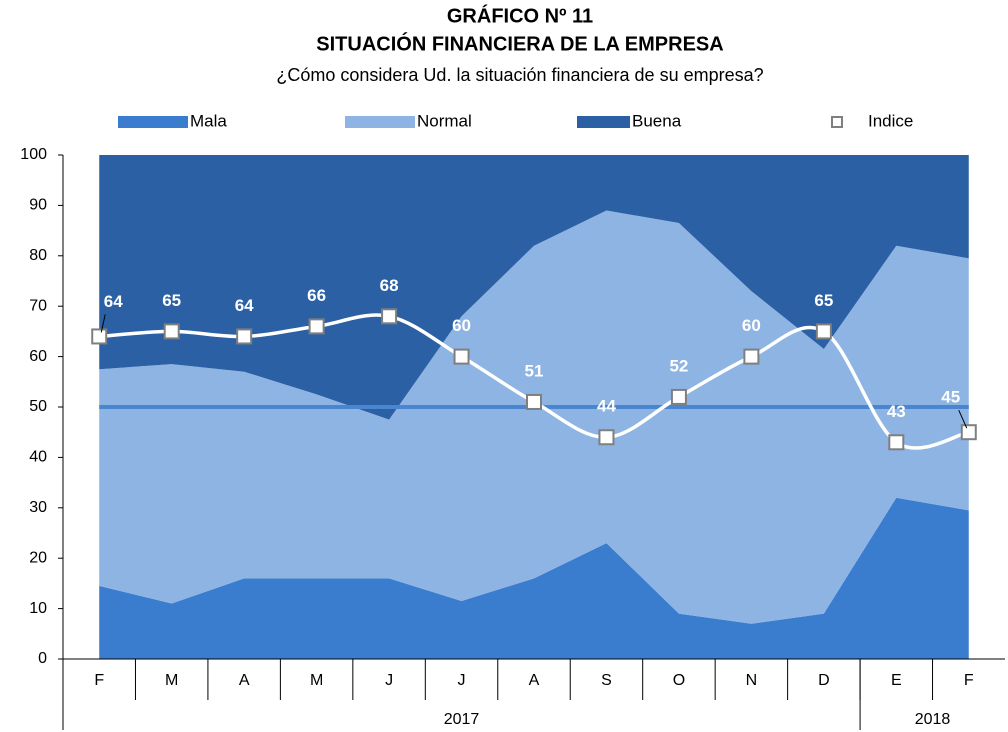 This screenshot has width=1008, height=732. Describe the element at coordinates (462, 719) in the screenshot. I see `group-label: 2017` at that location.